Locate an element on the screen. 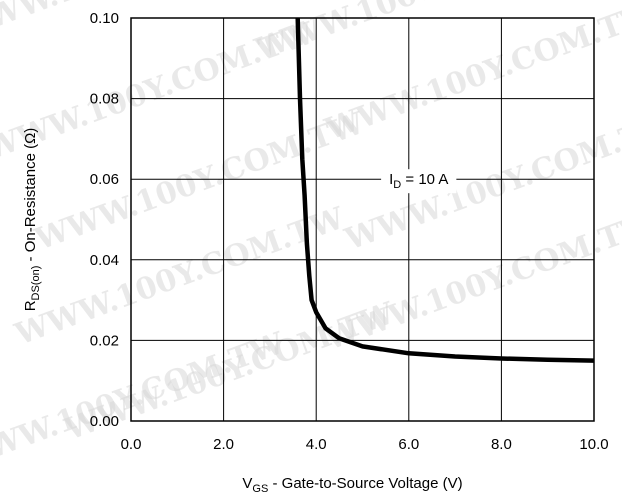 This screenshot has height=499, width=622. x-tick-label: 4.0 is located at coordinates (316, 444).